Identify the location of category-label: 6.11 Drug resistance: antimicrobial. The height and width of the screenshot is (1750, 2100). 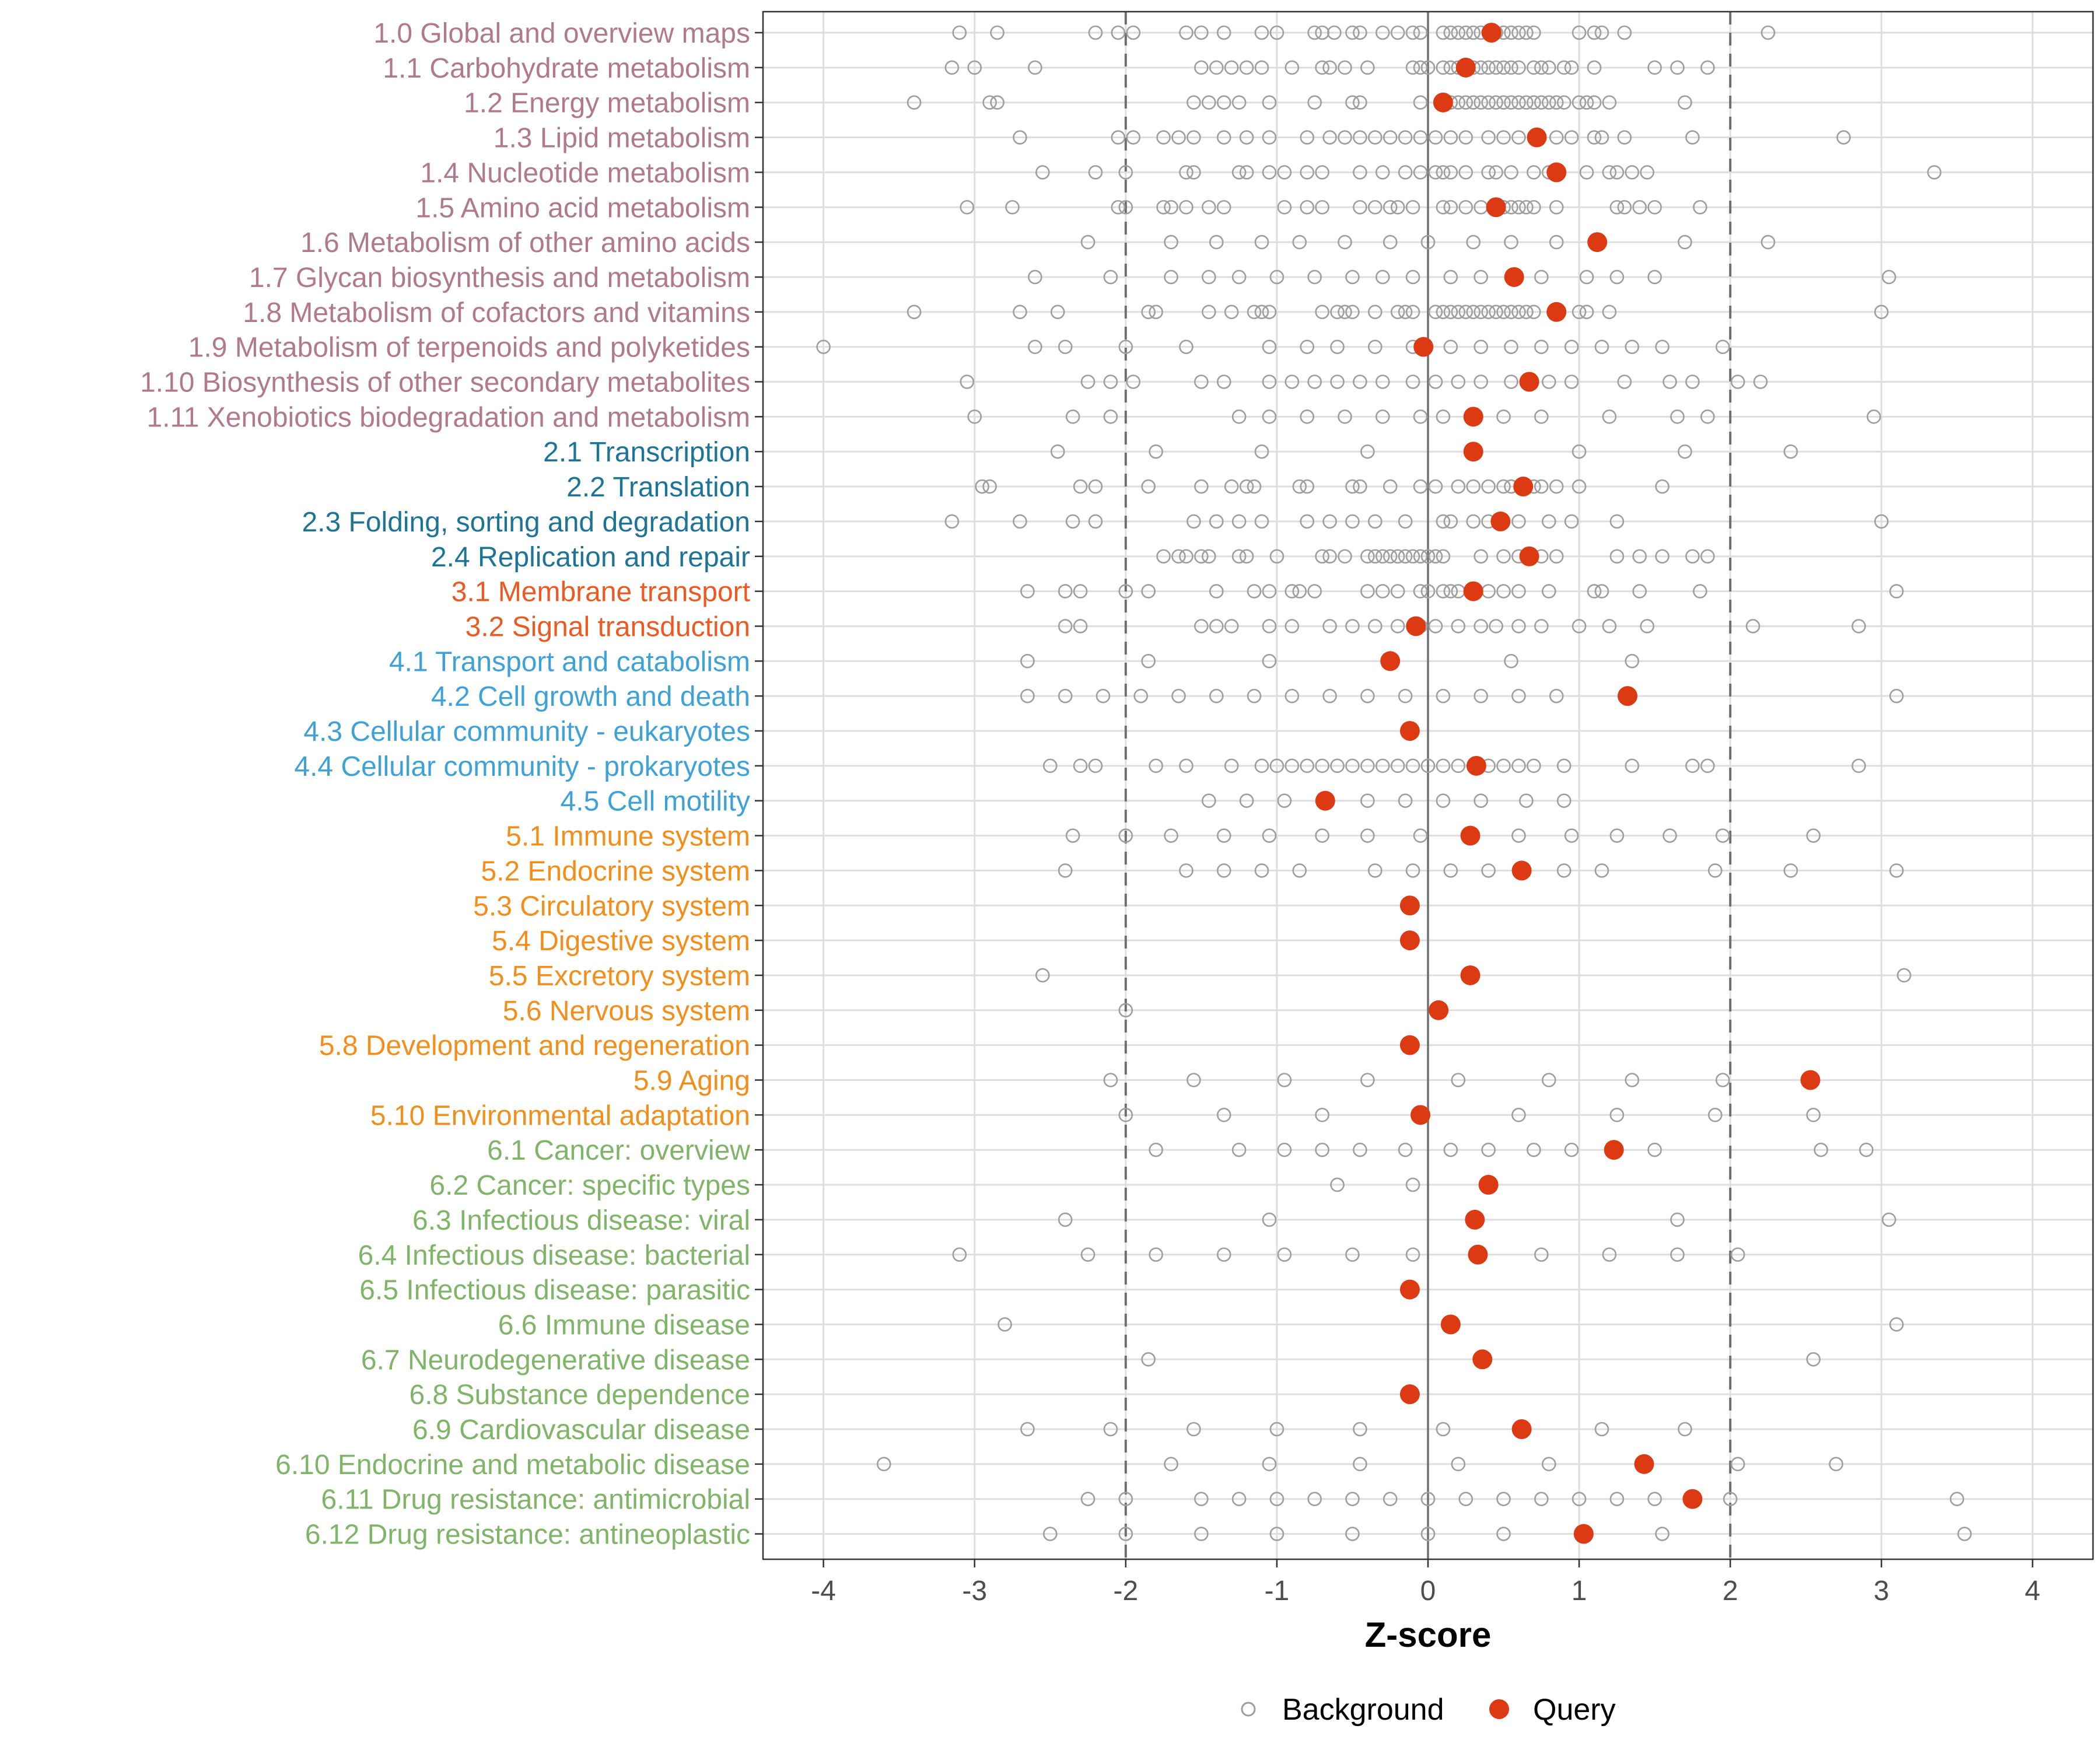
(535, 1500).